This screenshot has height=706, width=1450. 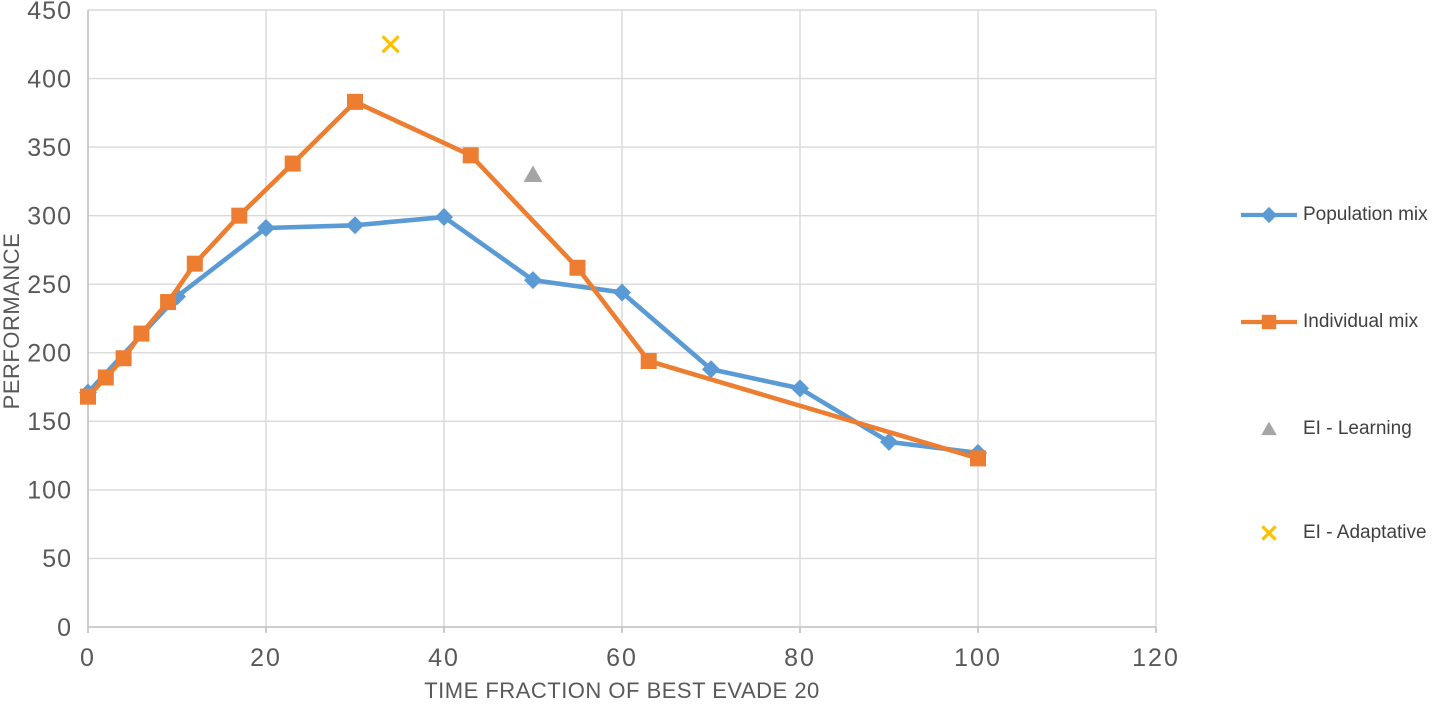 I want to click on x-tick-label: 20, so click(x=266, y=658).